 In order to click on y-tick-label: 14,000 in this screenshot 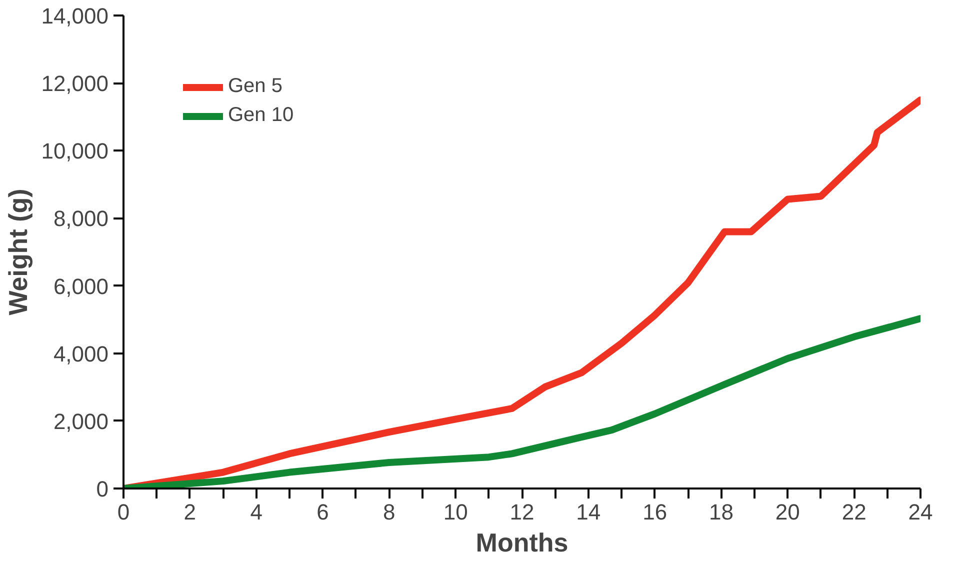, I will do `click(75, 16)`.